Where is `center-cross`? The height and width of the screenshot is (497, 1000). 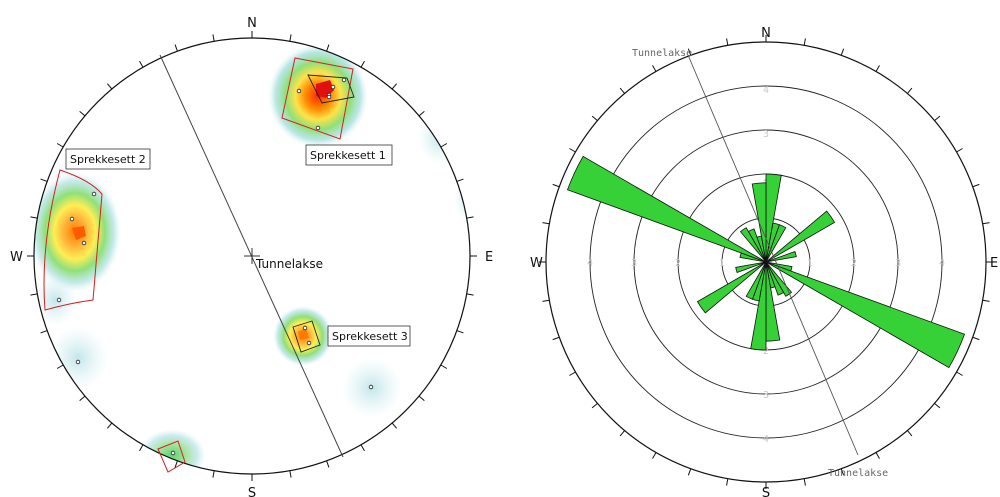
center-cross is located at coordinates (252, 256).